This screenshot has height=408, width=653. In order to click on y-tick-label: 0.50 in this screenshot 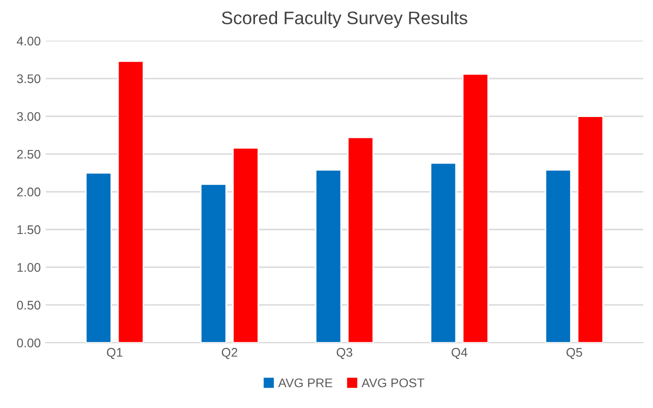, I will do `click(28, 305)`.